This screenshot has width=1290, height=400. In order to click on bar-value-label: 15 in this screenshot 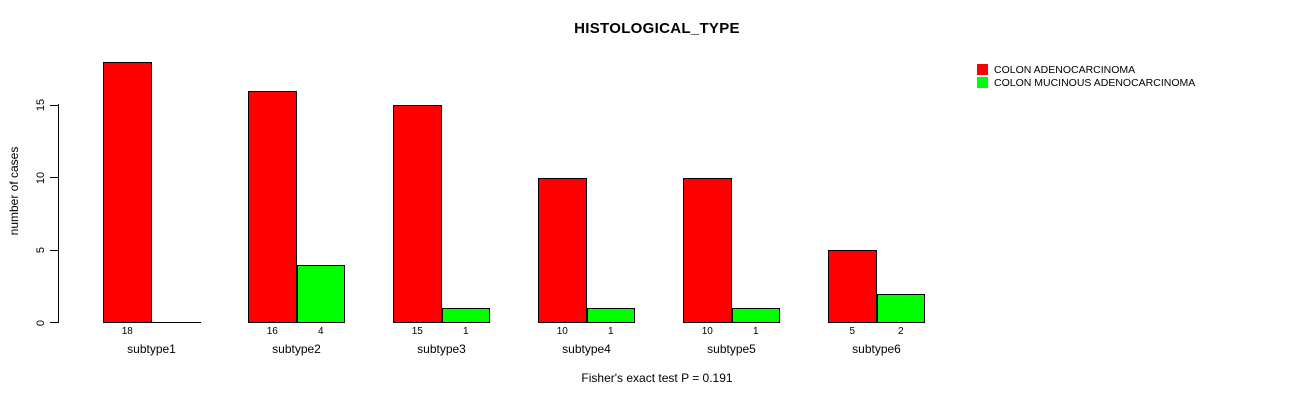, I will do `click(417, 331)`.